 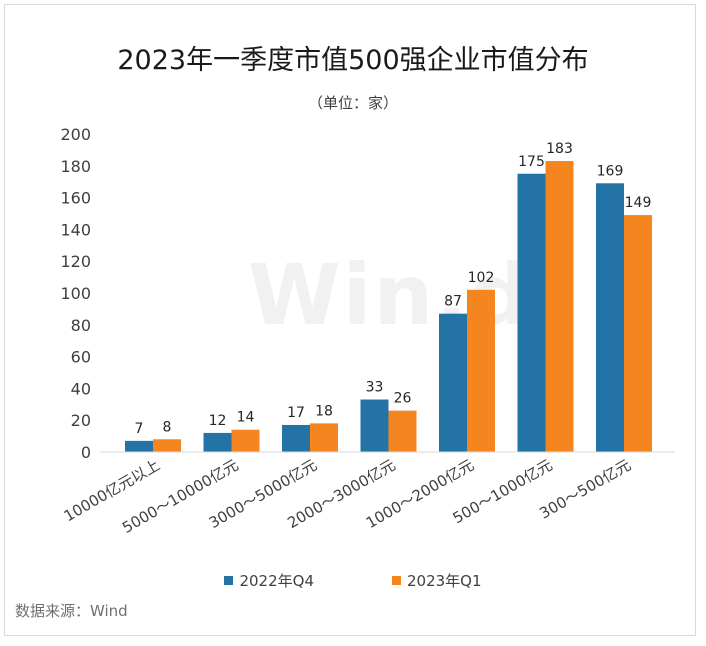 What do you see at coordinates (610, 171) in the screenshot?
I see `data-label: 169` at bounding box center [610, 171].